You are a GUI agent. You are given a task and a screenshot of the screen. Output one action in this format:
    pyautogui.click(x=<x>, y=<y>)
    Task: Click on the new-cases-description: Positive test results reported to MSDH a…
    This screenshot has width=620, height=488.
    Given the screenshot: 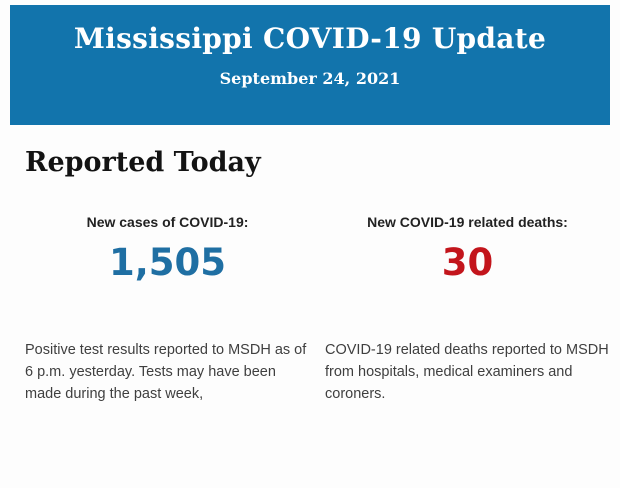 What is the action you would take?
    pyautogui.click(x=166, y=372)
    